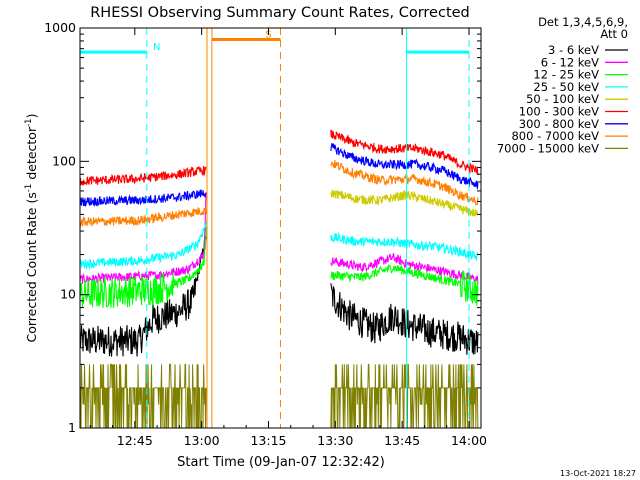  Describe the element at coordinates (404, 203) in the screenshot. I see `series-line-5-post` at that location.